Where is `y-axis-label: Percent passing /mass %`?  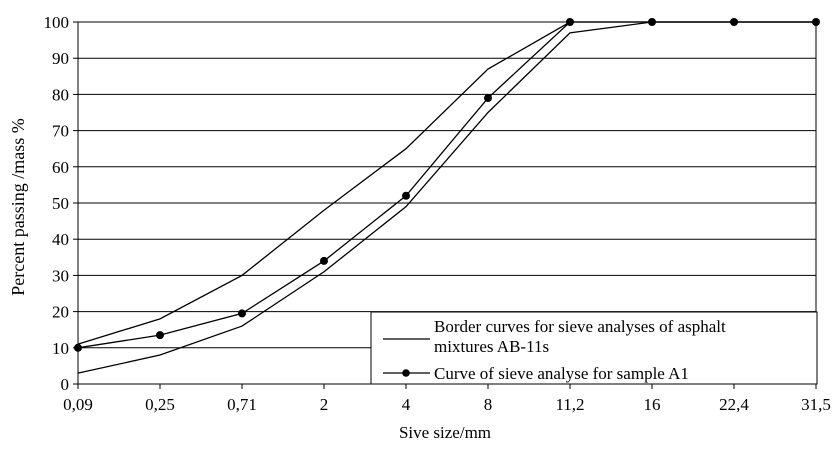 y-axis-label: Percent passing /mass % is located at coordinates (18, 206).